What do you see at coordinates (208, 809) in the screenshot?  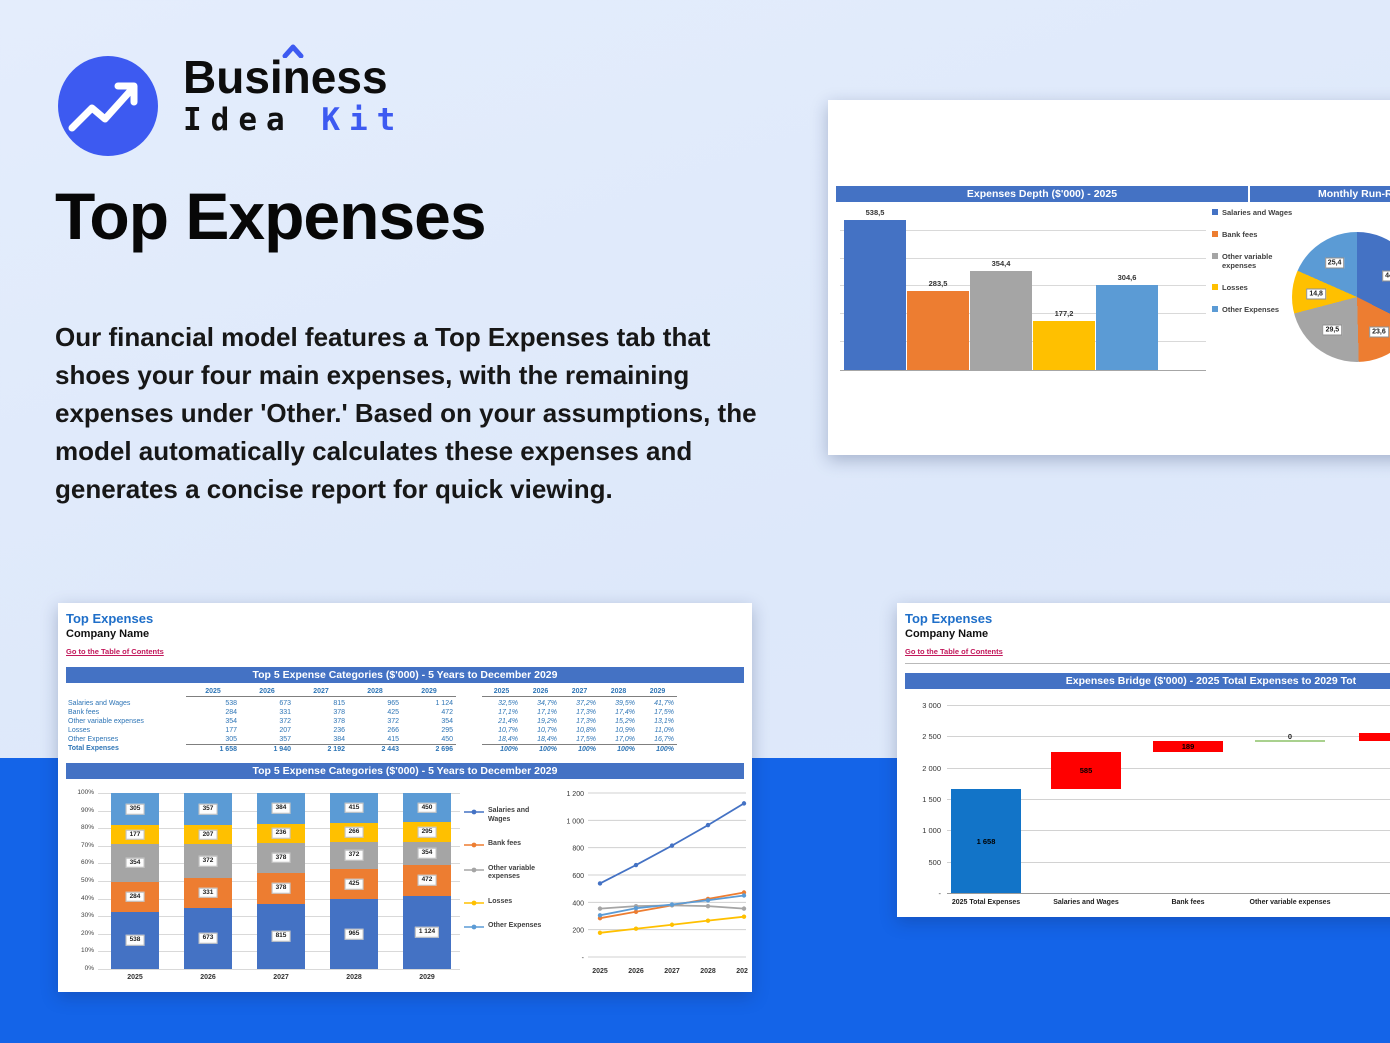 I see `segment-value-label: 357` at bounding box center [208, 809].